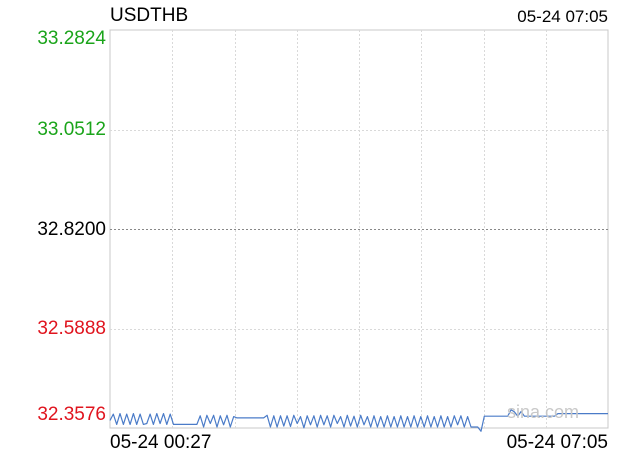 This screenshot has width=620, height=460. What do you see at coordinates (149, 15) in the screenshot?
I see `symbol-title: USDTHB` at bounding box center [149, 15].